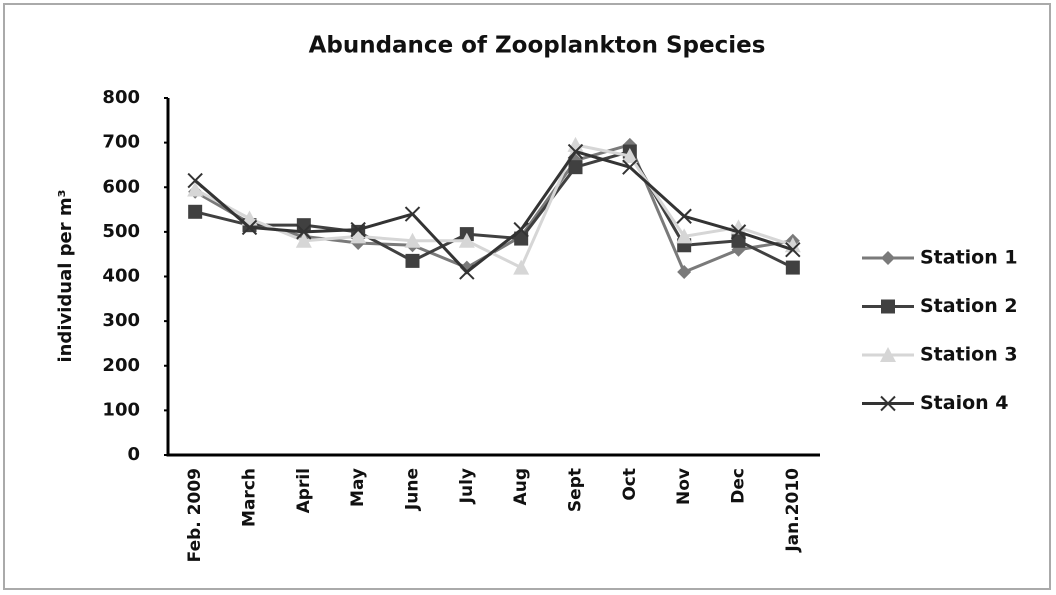 The image size is (1056, 595). I want to click on chart-title: Abundance of Zooplankton Species, so click(537, 46).